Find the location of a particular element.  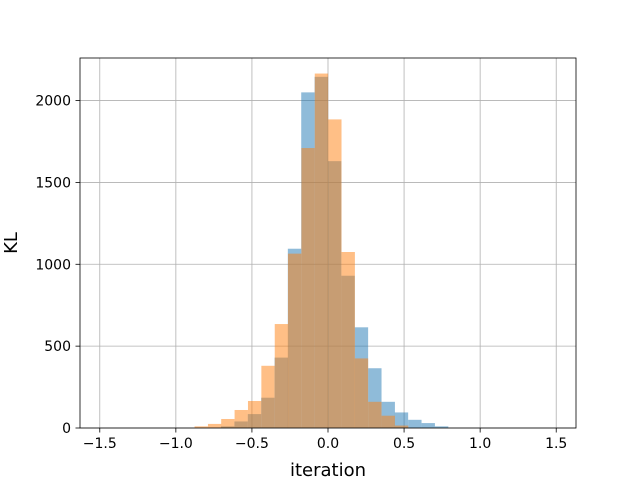

y-tick-label: 1000 is located at coordinates (53, 265).